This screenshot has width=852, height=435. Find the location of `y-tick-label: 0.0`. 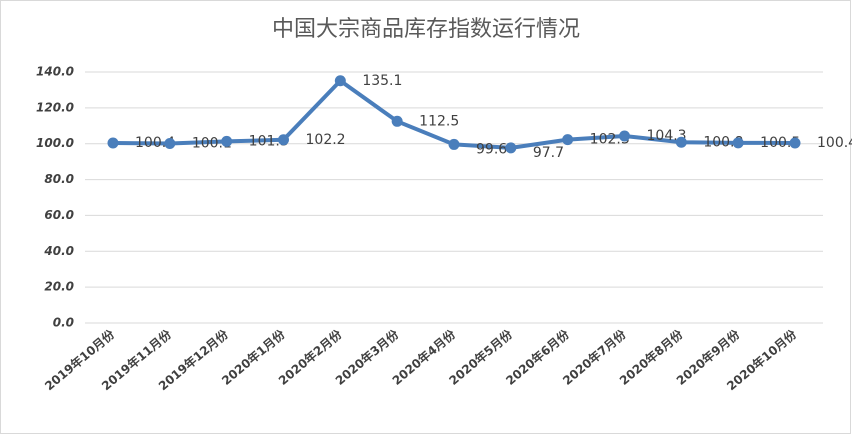

y-tick-label: 0.0 is located at coordinates (63, 323).